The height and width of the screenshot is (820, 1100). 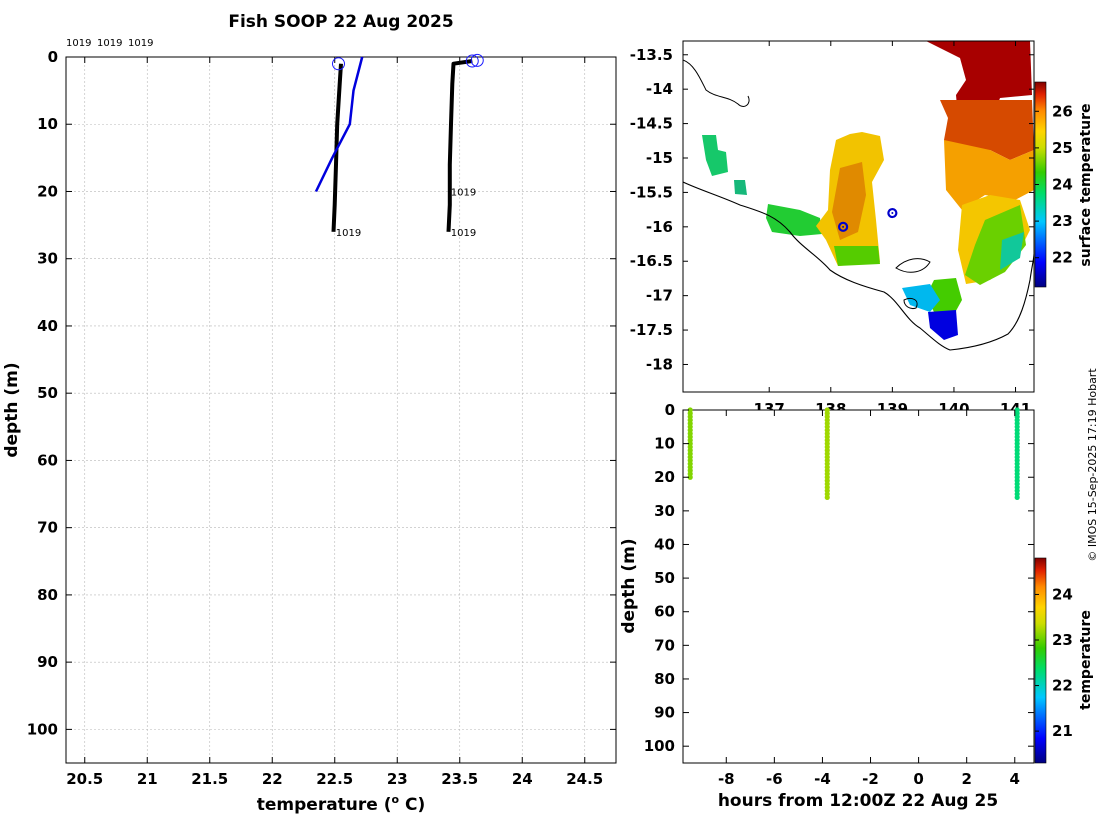 What do you see at coordinates (47, 460) in the screenshot?
I see `profile-y-tick-label: 60` at bounding box center [47, 460].